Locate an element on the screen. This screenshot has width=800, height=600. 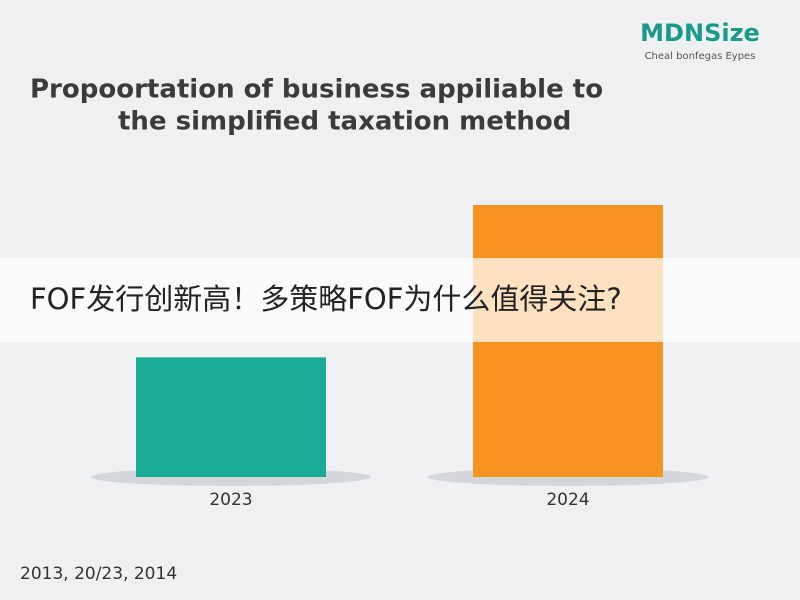
bar is located at coordinates (231, 417).